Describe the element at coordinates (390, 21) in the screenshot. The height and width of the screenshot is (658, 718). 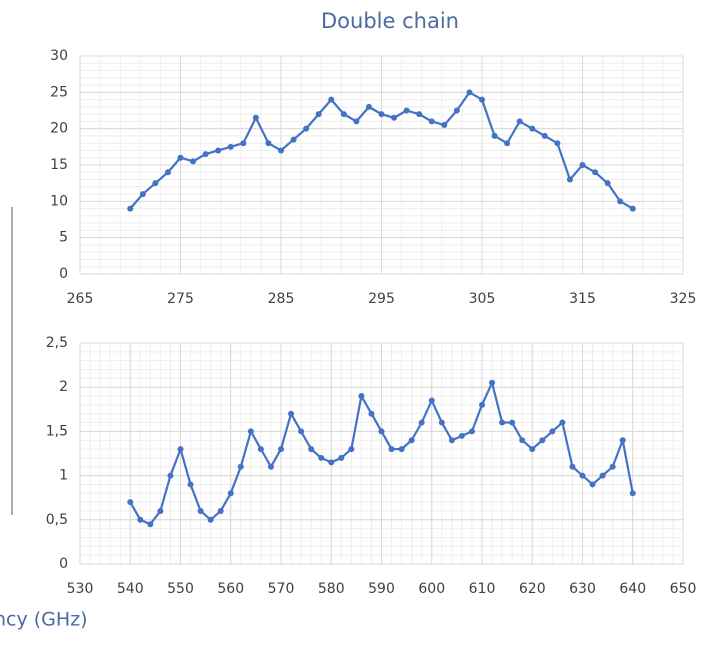
I see `chart-title: Double chain` at that location.